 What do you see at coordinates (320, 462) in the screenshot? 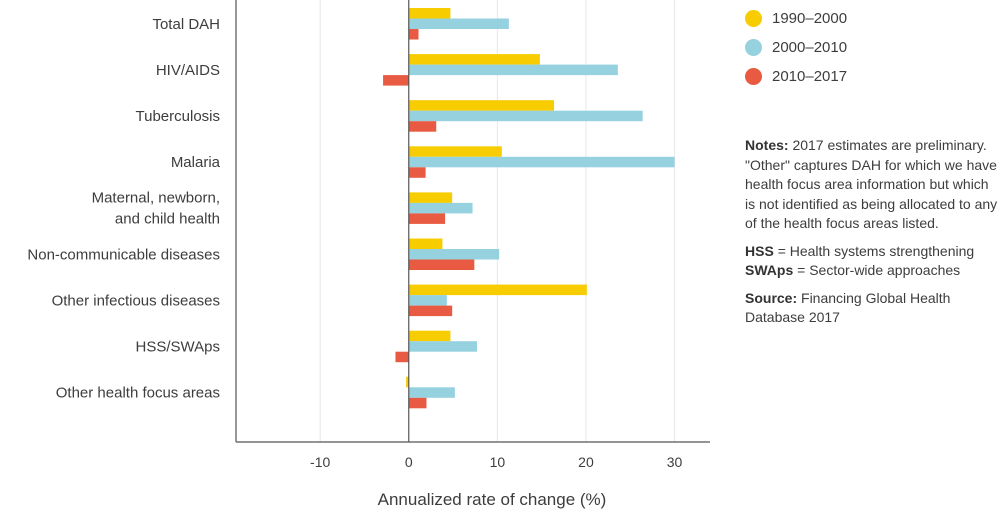
I see `x-tick-label: -10` at bounding box center [320, 462].